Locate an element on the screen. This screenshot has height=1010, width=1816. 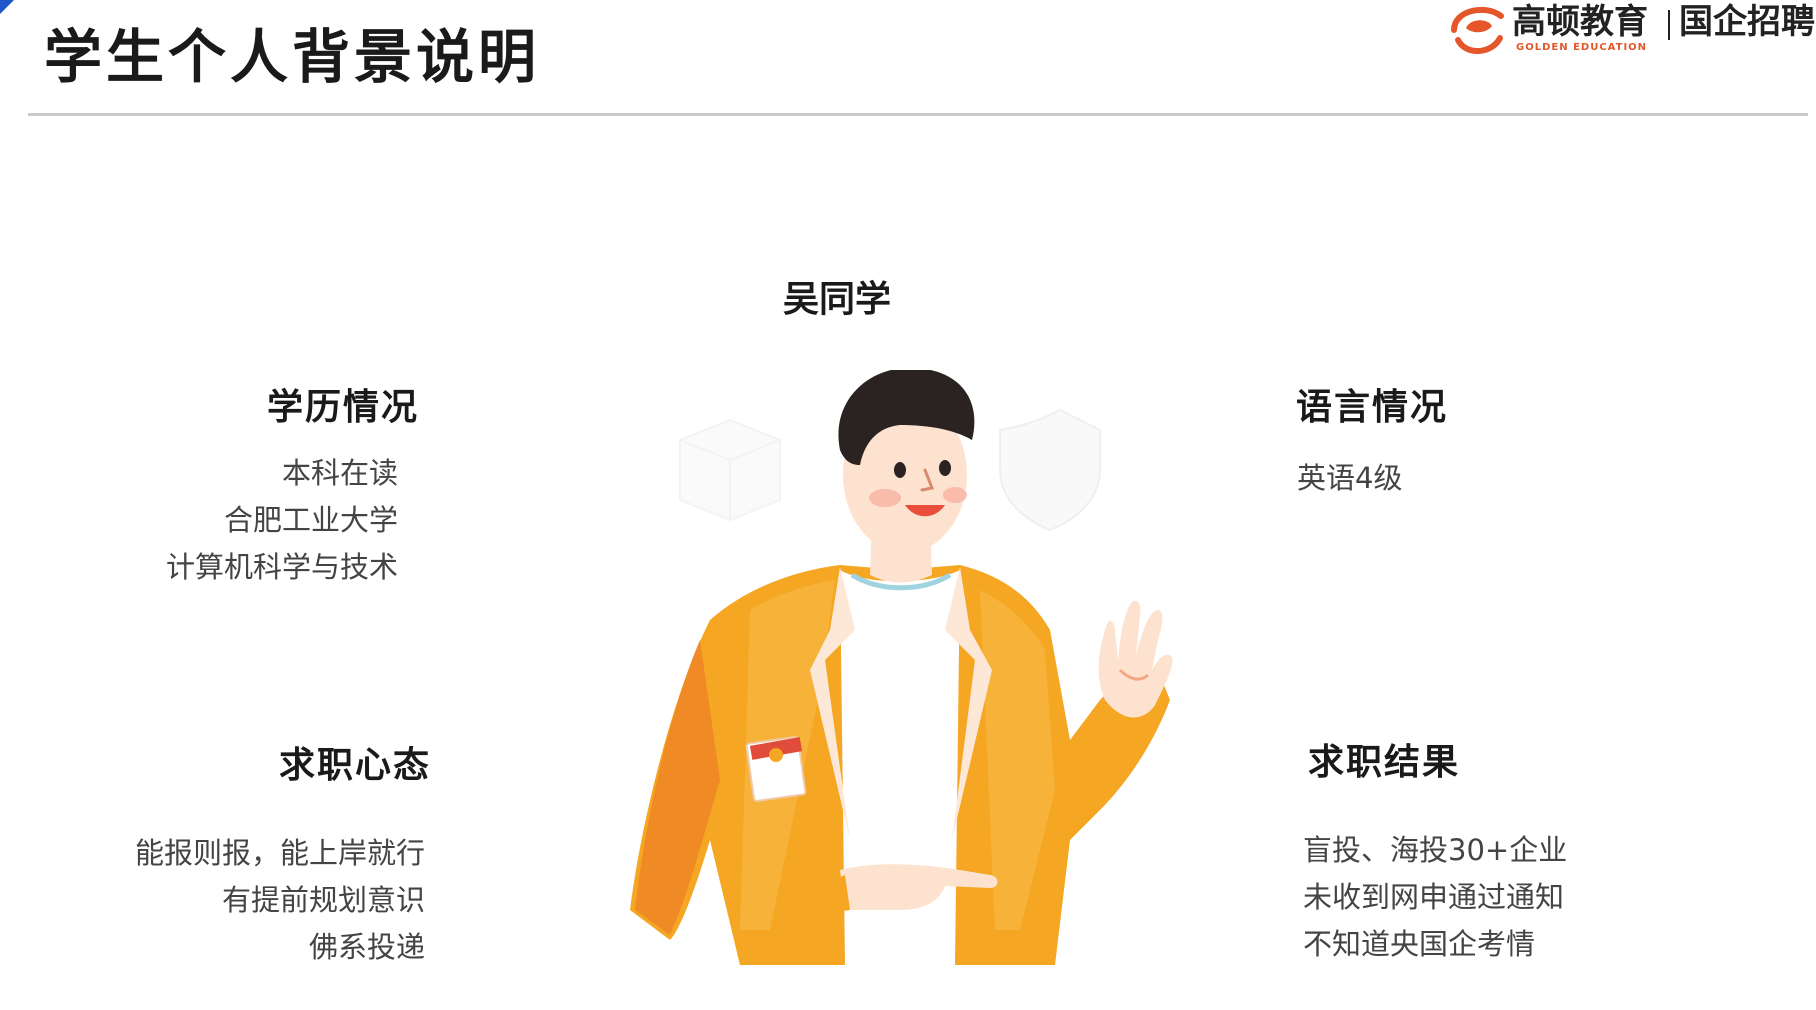
section-title-result: 求职结果 is located at coordinates (1384, 762).